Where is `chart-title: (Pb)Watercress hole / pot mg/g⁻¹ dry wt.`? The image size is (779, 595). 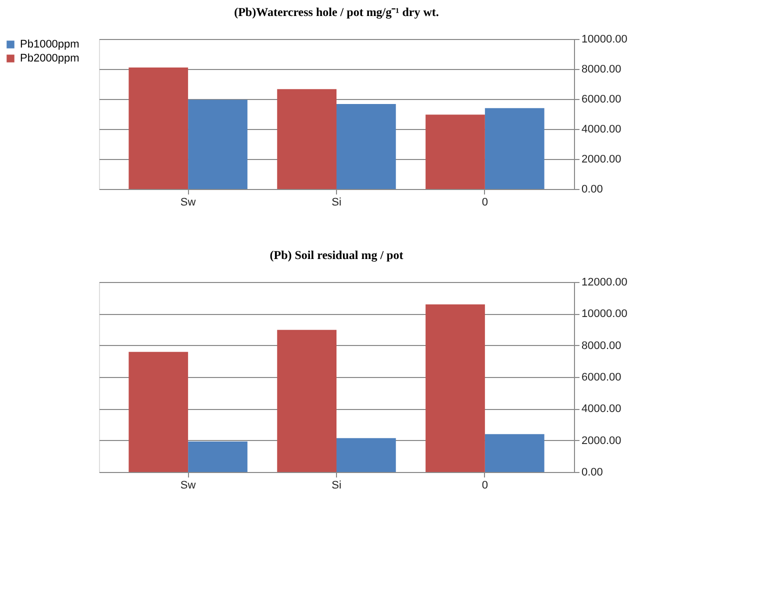
chart-title: (Pb)Watercress hole / pot mg/g⁻¹ dry wt. is located at coordinates (336, 12).